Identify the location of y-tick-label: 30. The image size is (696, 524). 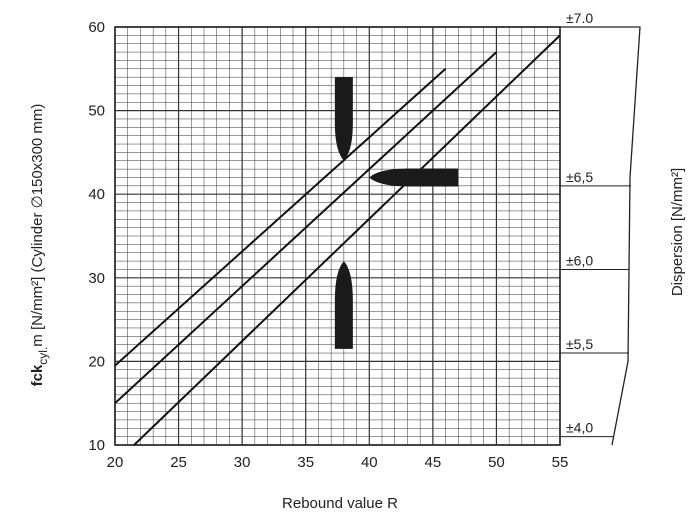
(96, 278).